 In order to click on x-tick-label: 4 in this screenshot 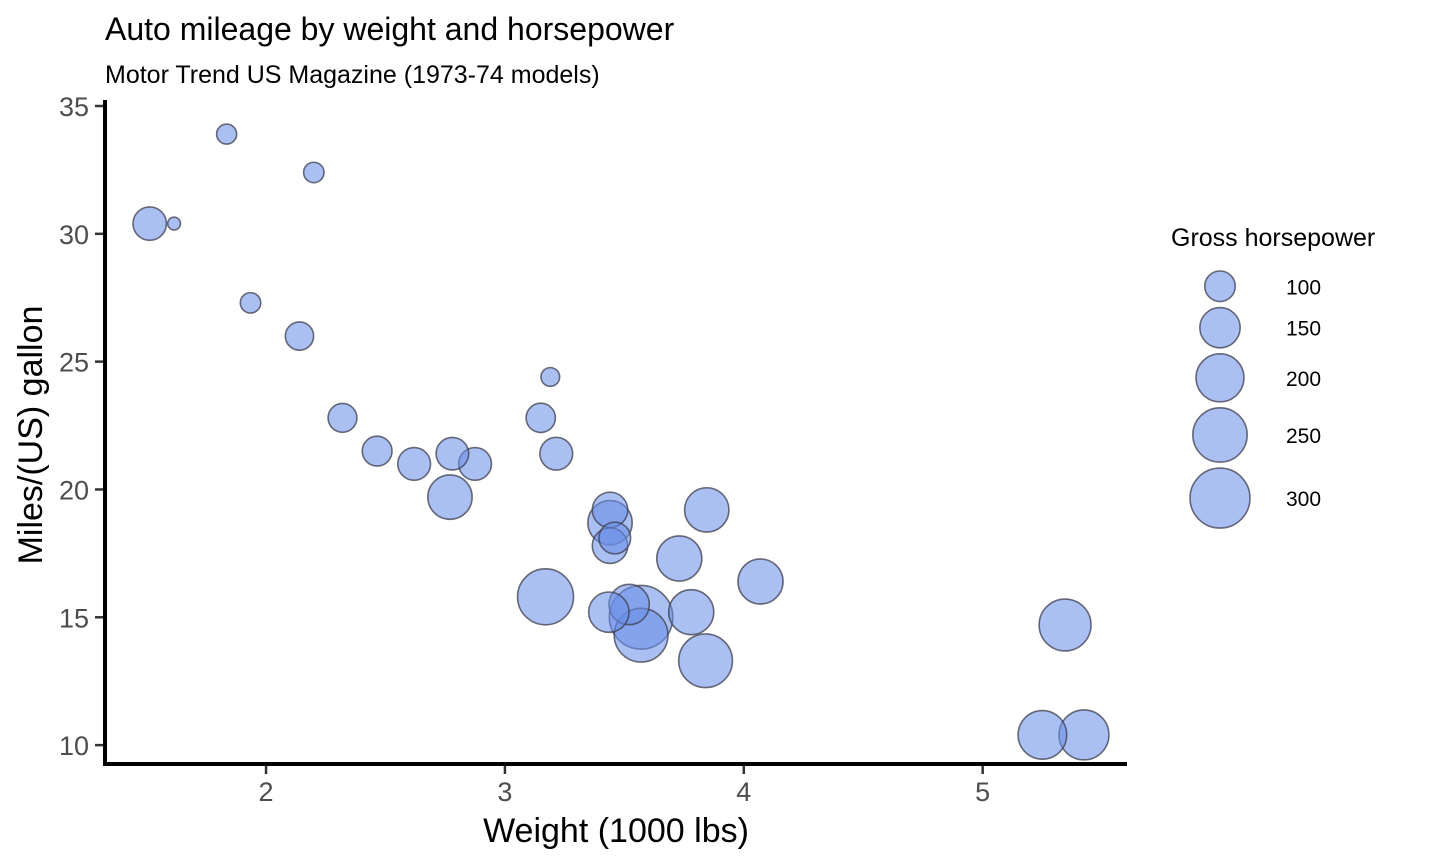, I will do `click(743, 792)`.